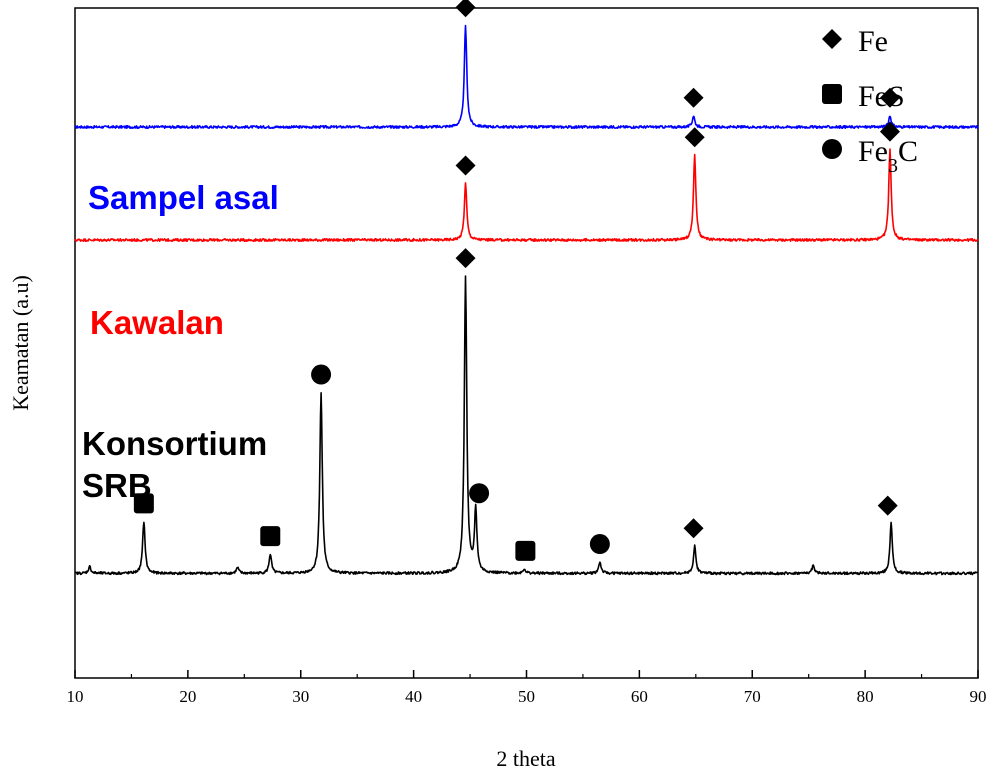 Image resolution: width=992 pixels, height=775 pixels. Describe the element at coordinates (888, 156) in the screenshot. I see `legend-label: Fe3C` at that location.